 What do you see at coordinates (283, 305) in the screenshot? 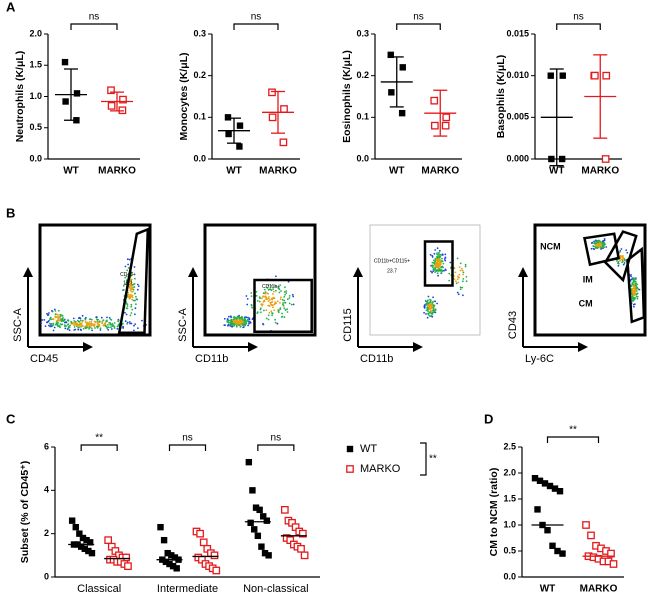
I see `gate` at bounding box center [283, 305].